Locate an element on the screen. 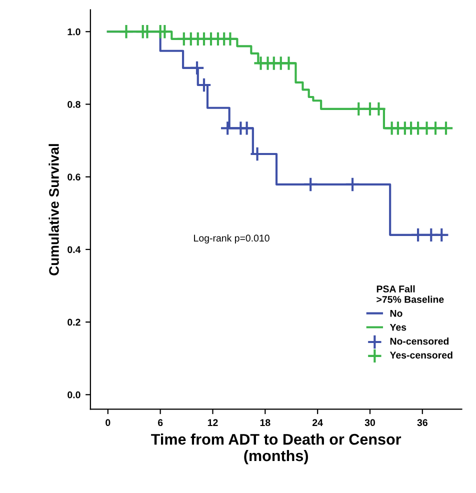 The image size is (476, 493). x-tick-label: 24 is located at coordinates (317, 422).